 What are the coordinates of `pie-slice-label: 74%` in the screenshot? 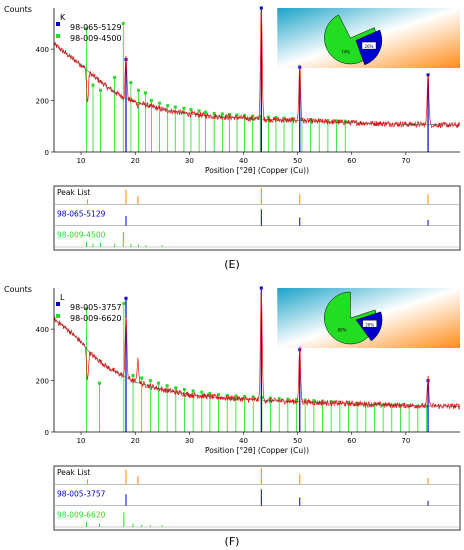 It's located at (345, 51).